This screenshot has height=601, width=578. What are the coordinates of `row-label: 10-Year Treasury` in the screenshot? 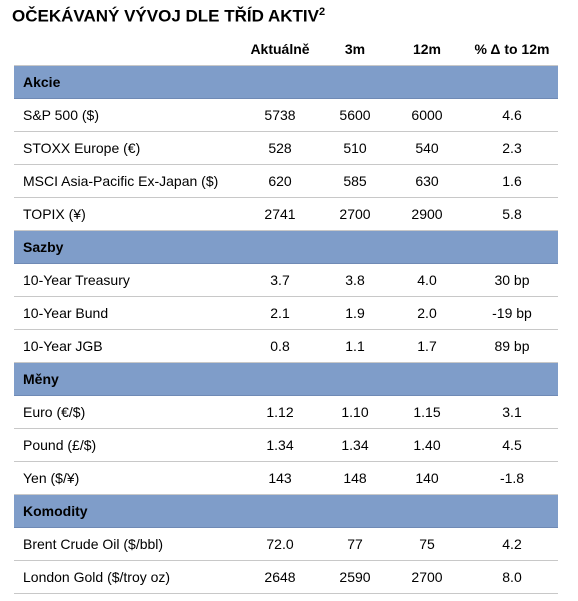 It's located at (76, 280).